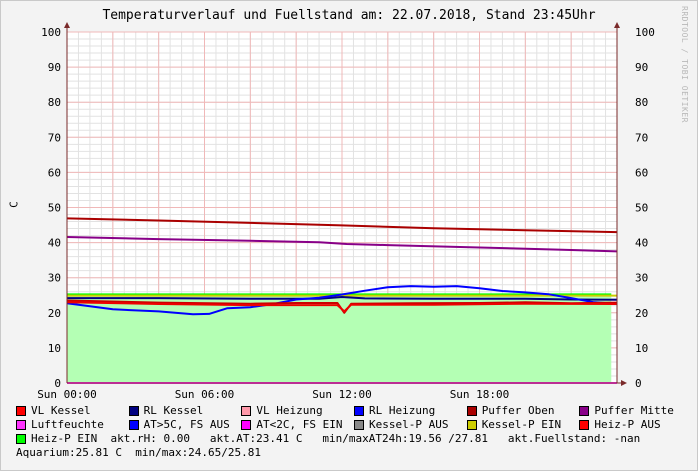  I want to click on legend-item: Heiz-P AUS, so click(635, 425).